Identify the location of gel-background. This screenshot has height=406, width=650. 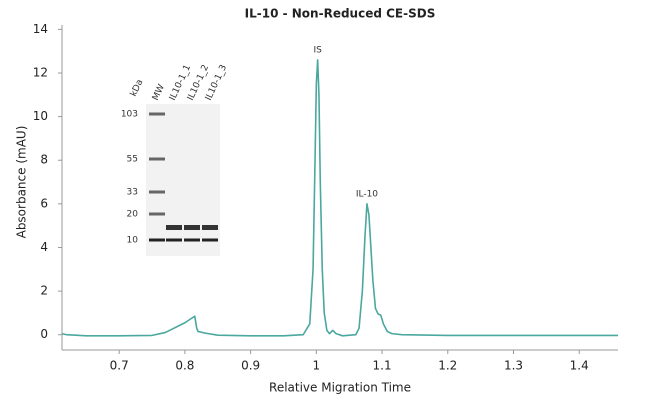
(183, 180).